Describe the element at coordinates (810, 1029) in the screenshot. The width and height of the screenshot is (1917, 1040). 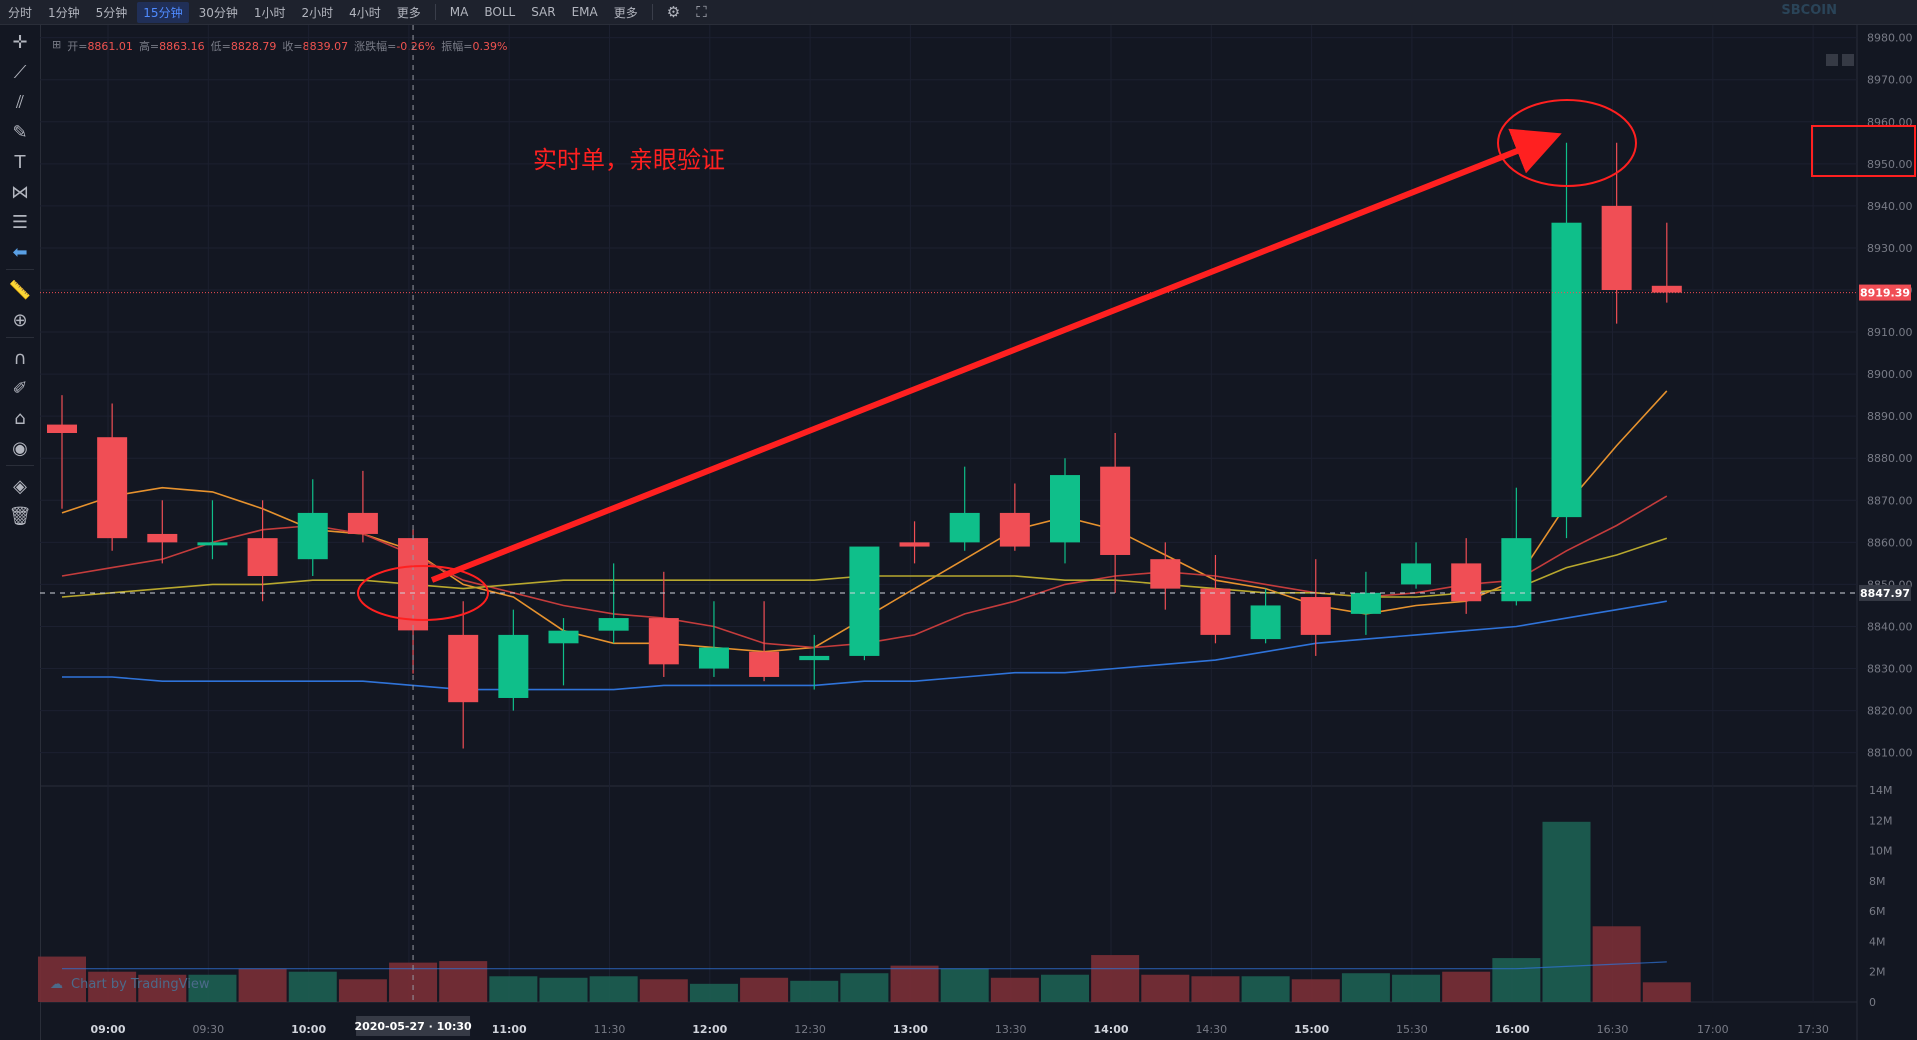
I see `time-tick-label: 12:30` at that location.